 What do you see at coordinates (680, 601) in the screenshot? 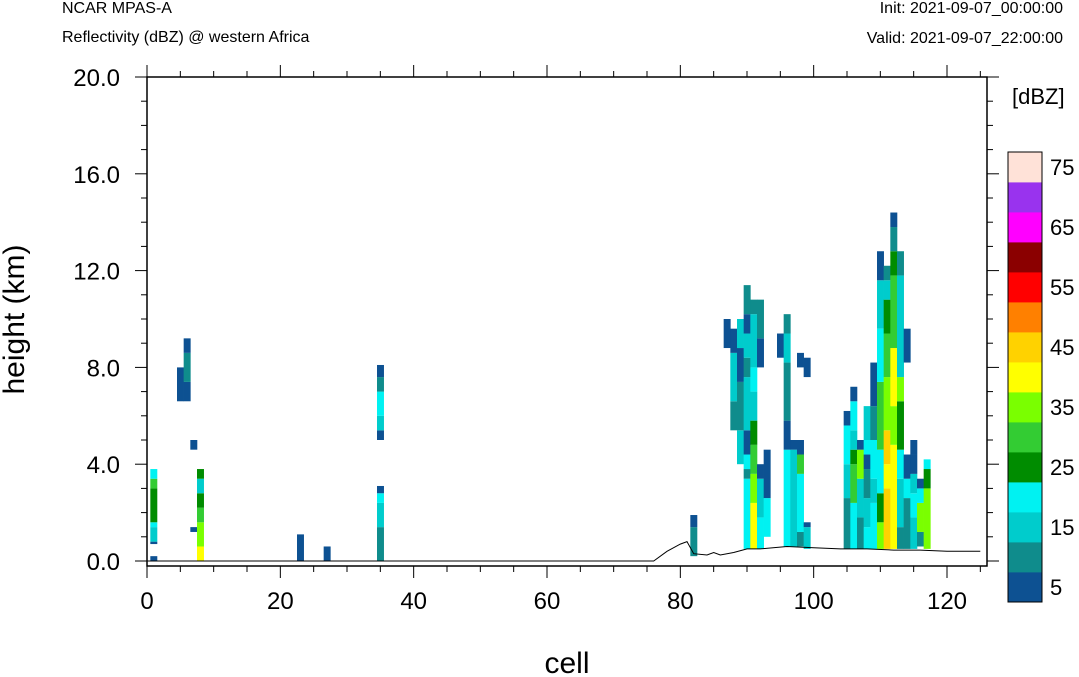
I see `x-tick-label: 80` at bounding box center [680, 601].